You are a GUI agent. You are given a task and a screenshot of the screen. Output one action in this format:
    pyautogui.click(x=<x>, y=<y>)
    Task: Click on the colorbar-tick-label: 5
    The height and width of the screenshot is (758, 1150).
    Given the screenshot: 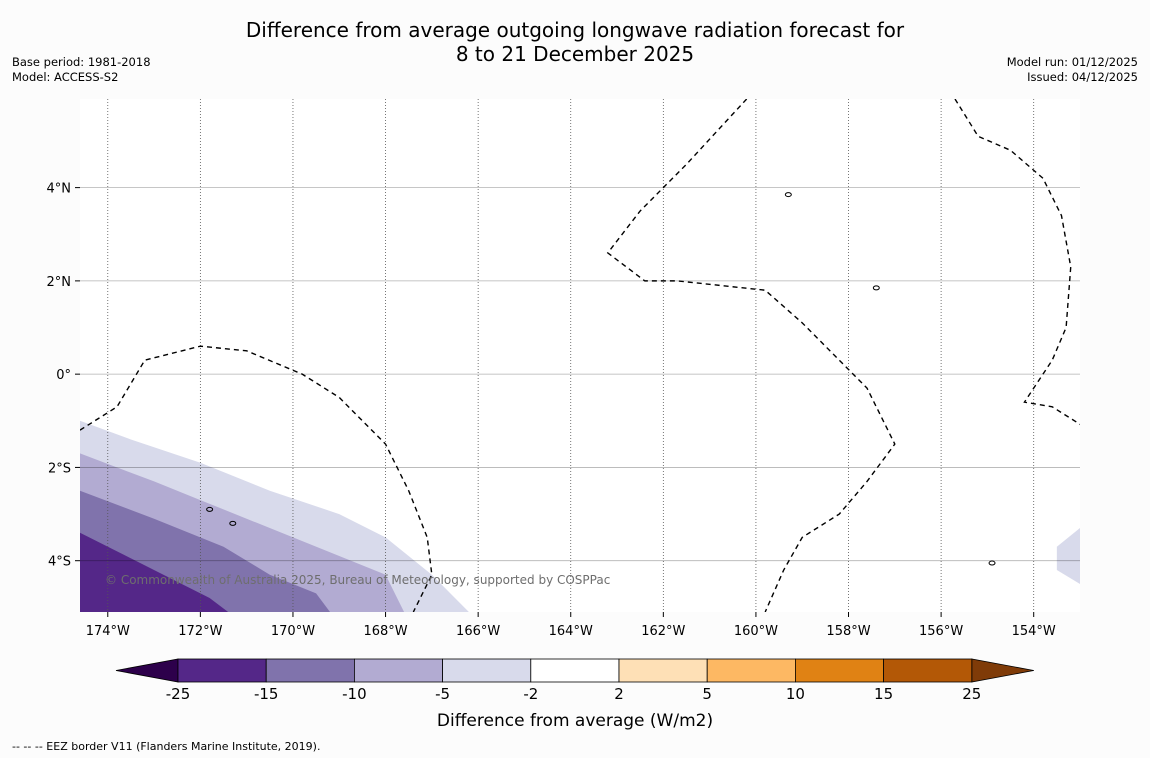 What is the action you would take?
    pyautogui.click(x=707, y=694)
    